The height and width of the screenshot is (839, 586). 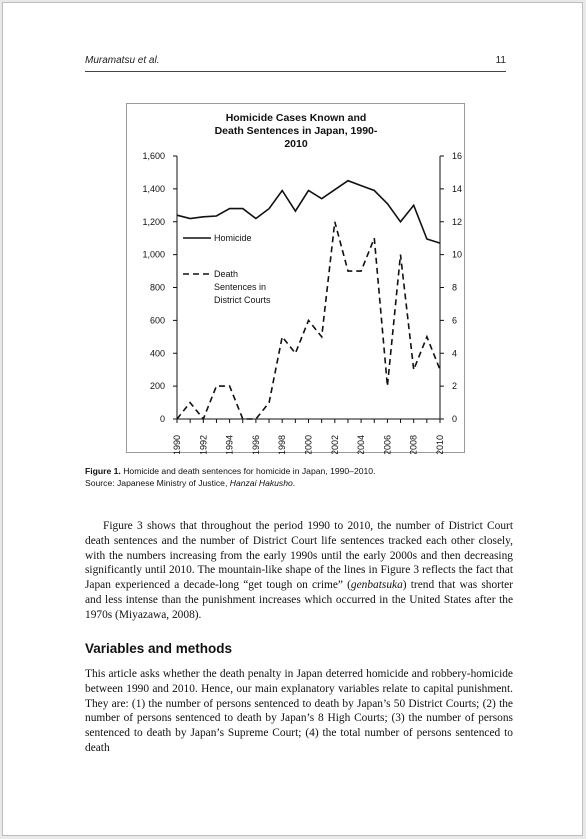 I want to click on x-tick-label: 2004, so click(x=361, y=444).